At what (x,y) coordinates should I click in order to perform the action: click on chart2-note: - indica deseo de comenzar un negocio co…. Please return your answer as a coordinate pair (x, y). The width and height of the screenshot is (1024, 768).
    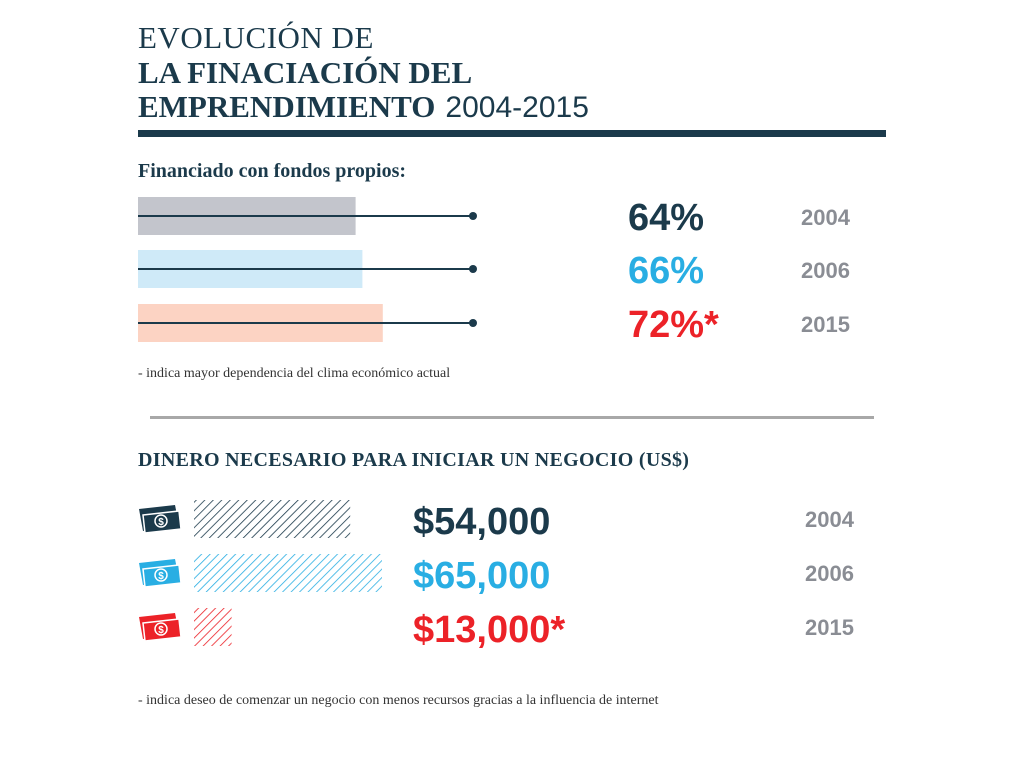
    Looking at the image, I should click on (398, 700).